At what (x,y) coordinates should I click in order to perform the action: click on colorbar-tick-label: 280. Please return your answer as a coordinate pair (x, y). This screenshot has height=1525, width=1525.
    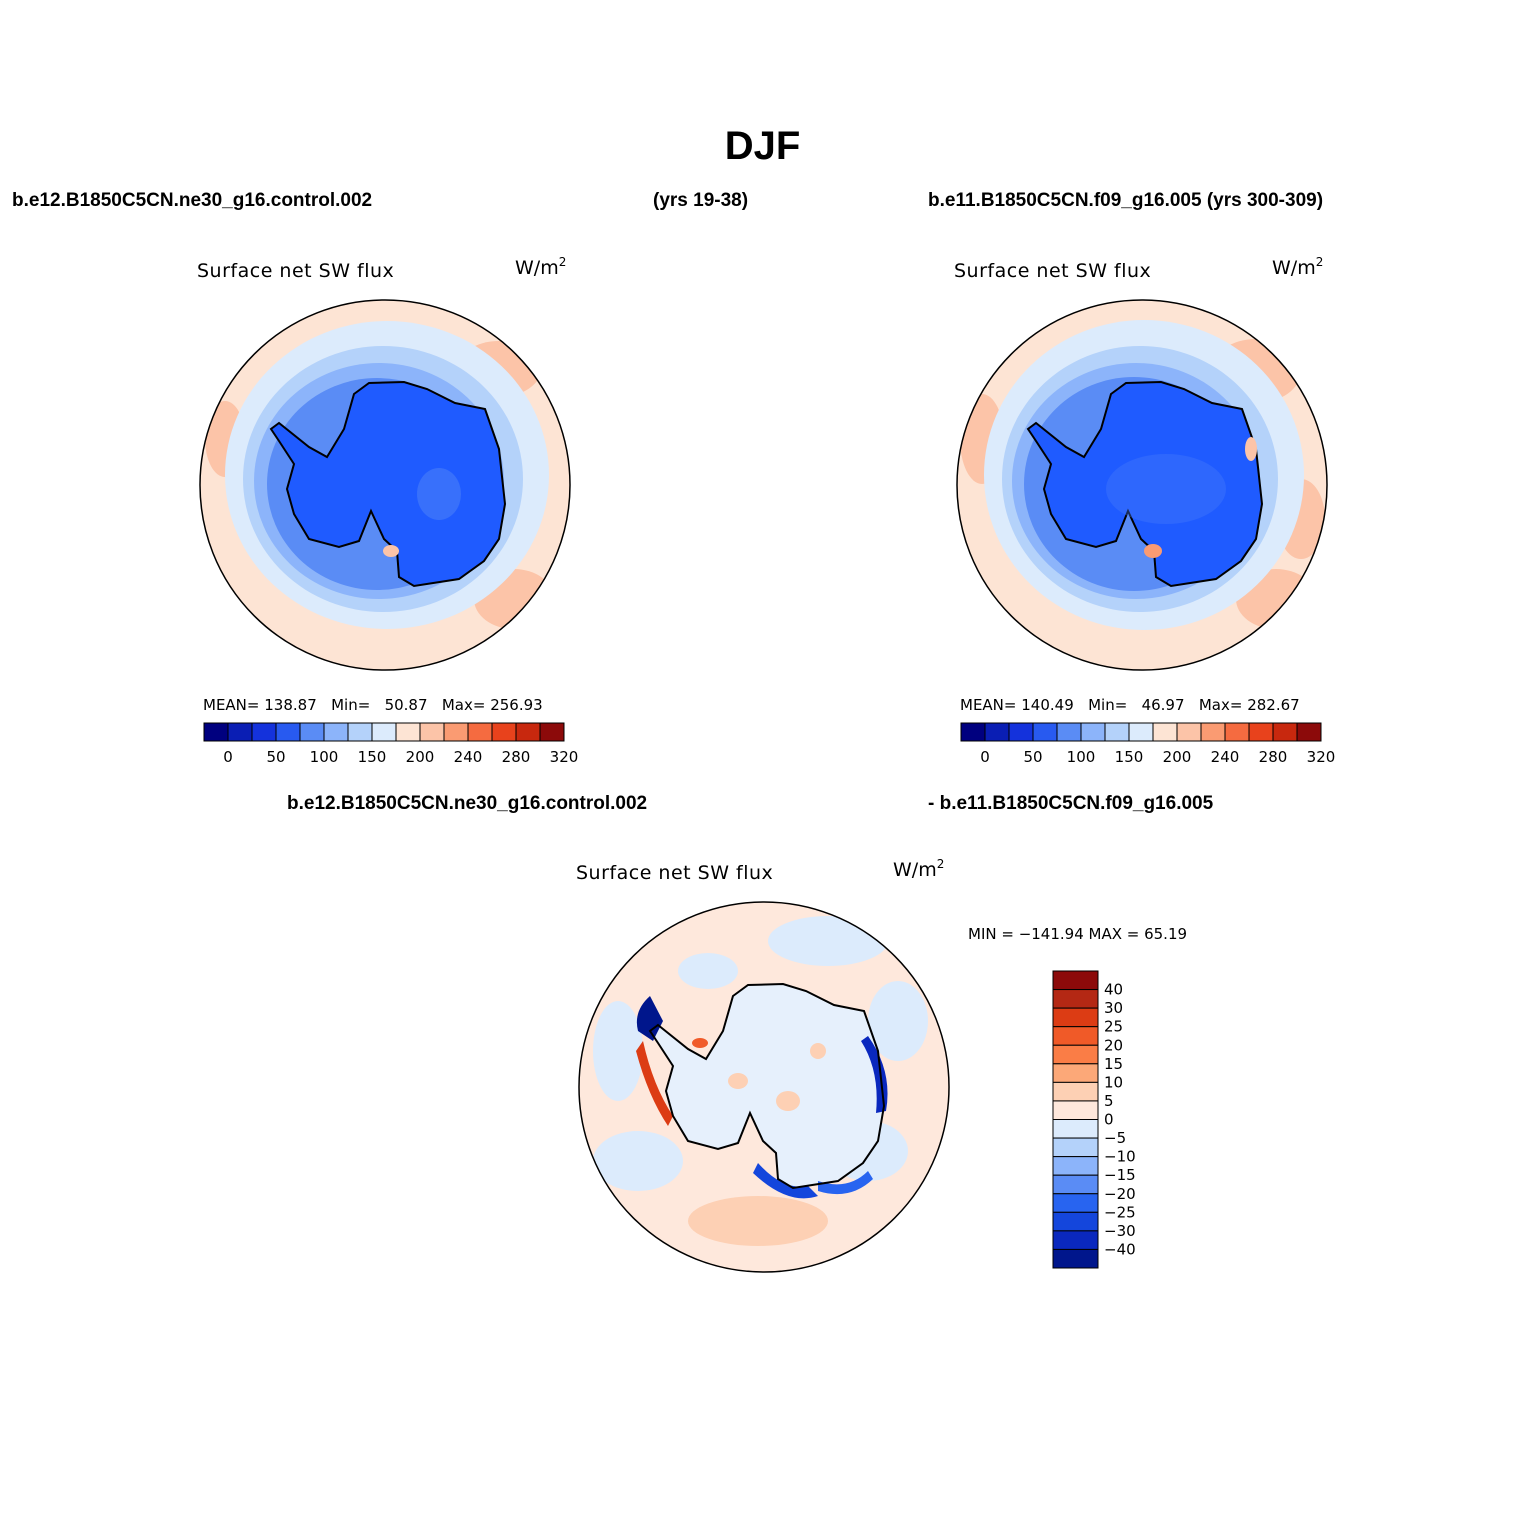
    Looking at the image, I should click on (516, 757).